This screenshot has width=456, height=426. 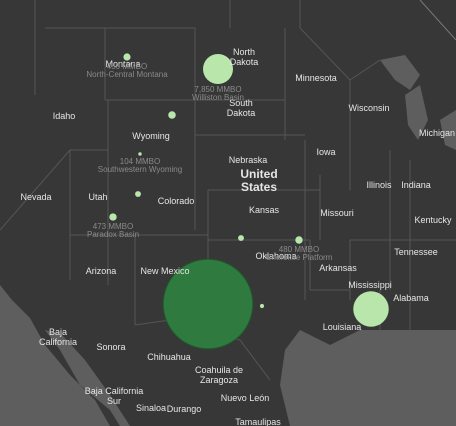 I want to click on place-label: Wyoming, so click(x=151, y=136).